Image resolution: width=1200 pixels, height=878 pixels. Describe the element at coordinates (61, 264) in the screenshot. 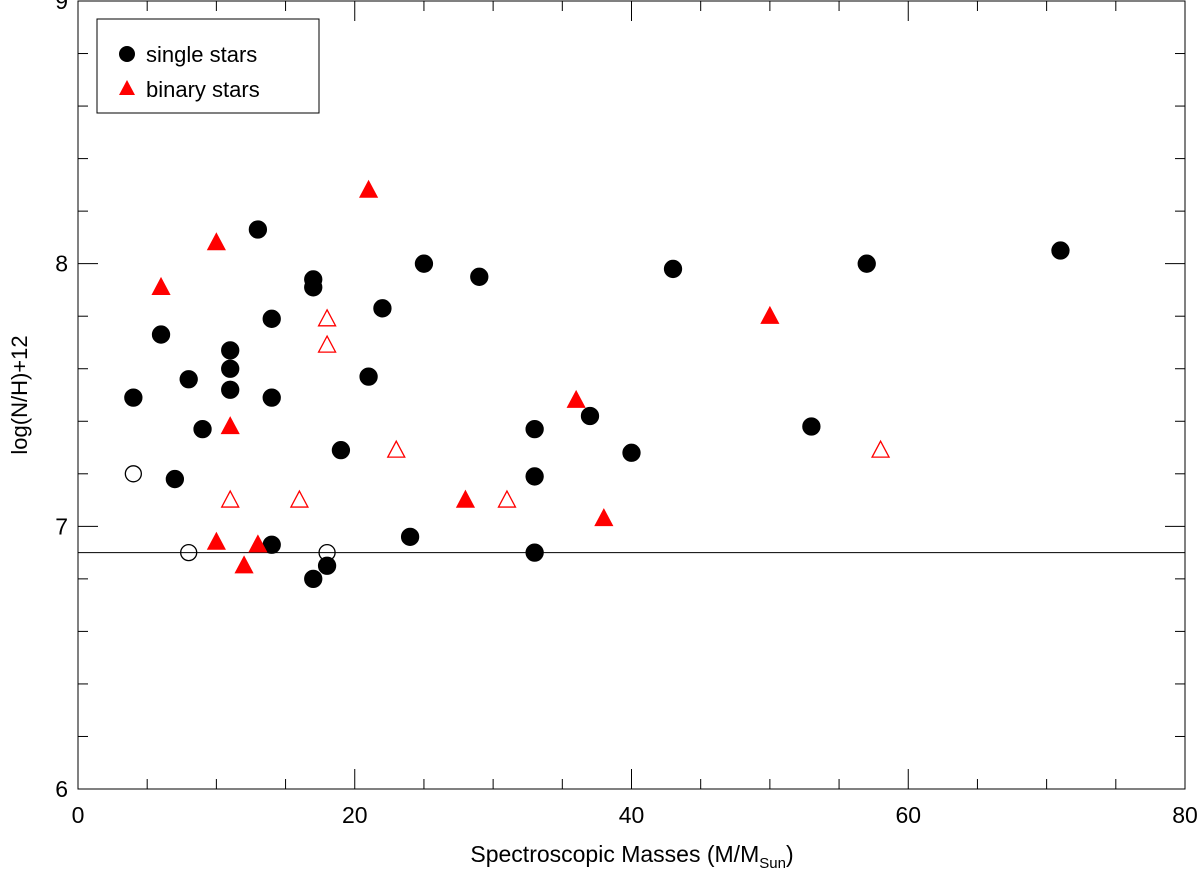

I see `y-tick-label: 8` at that location.